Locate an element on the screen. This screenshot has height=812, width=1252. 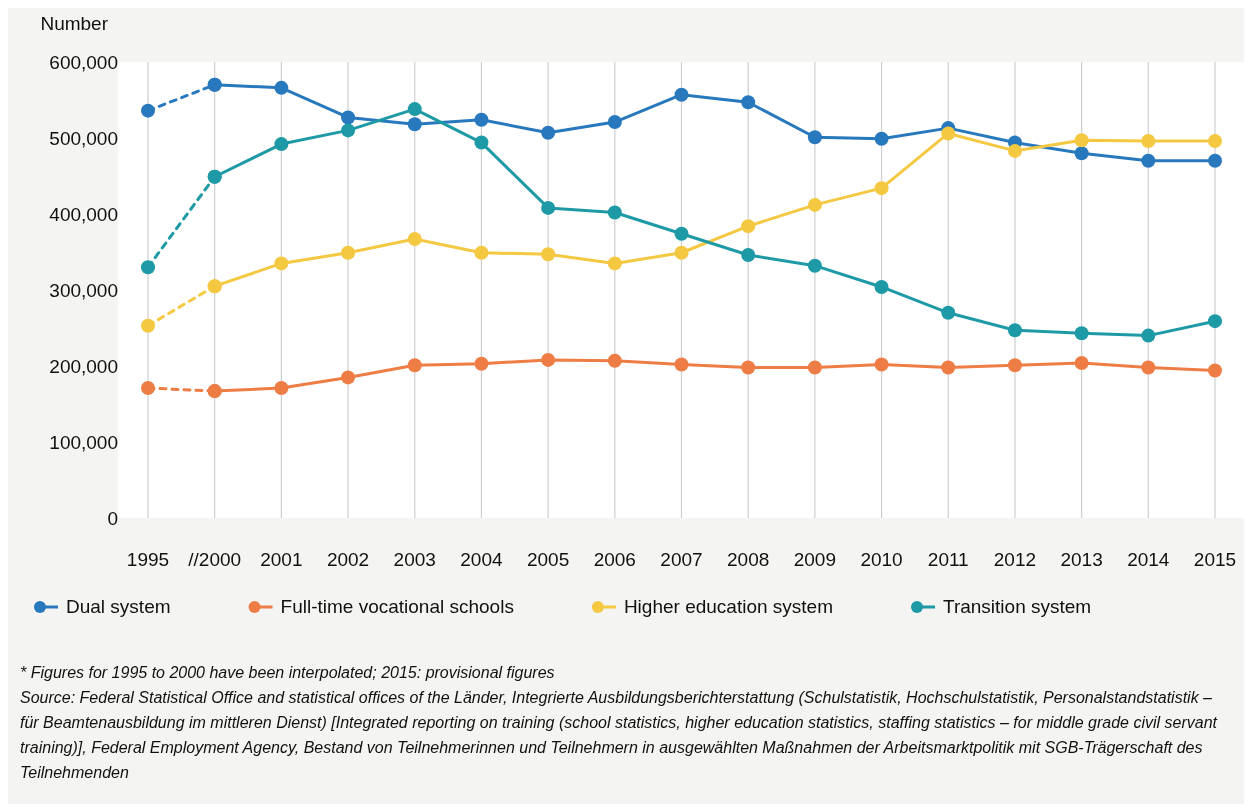
x-tick-label: //2000 is located at coordinates (215, 559).